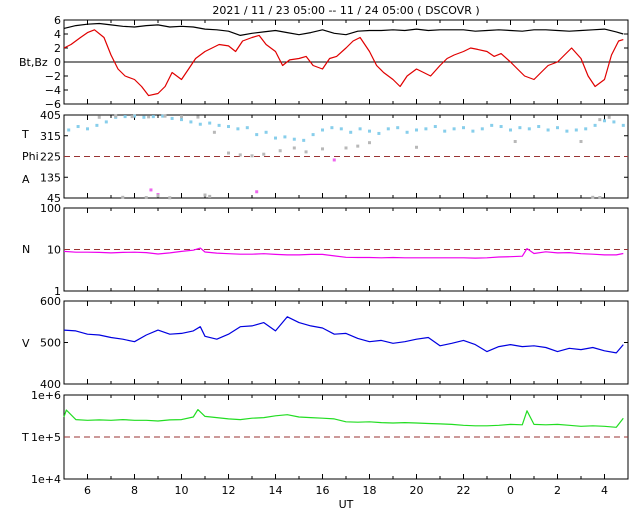 The width and height of the screenshot is (640, 512). I want to click on y-axis-label: A, so click(26, 179).